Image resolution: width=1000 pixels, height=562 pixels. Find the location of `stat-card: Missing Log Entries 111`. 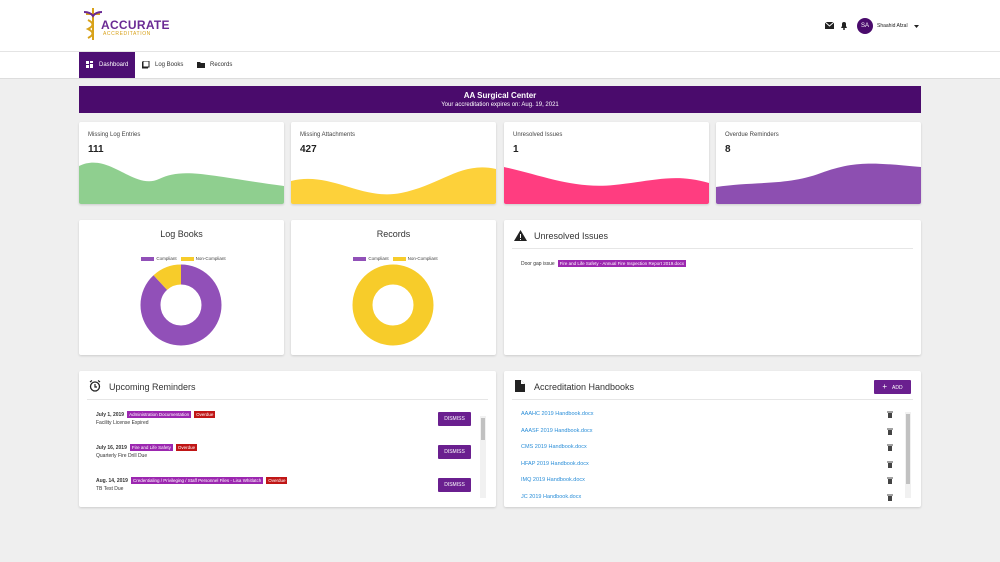

stat-card: Missing Log Entries 111 is located at coordinates (181, 163).